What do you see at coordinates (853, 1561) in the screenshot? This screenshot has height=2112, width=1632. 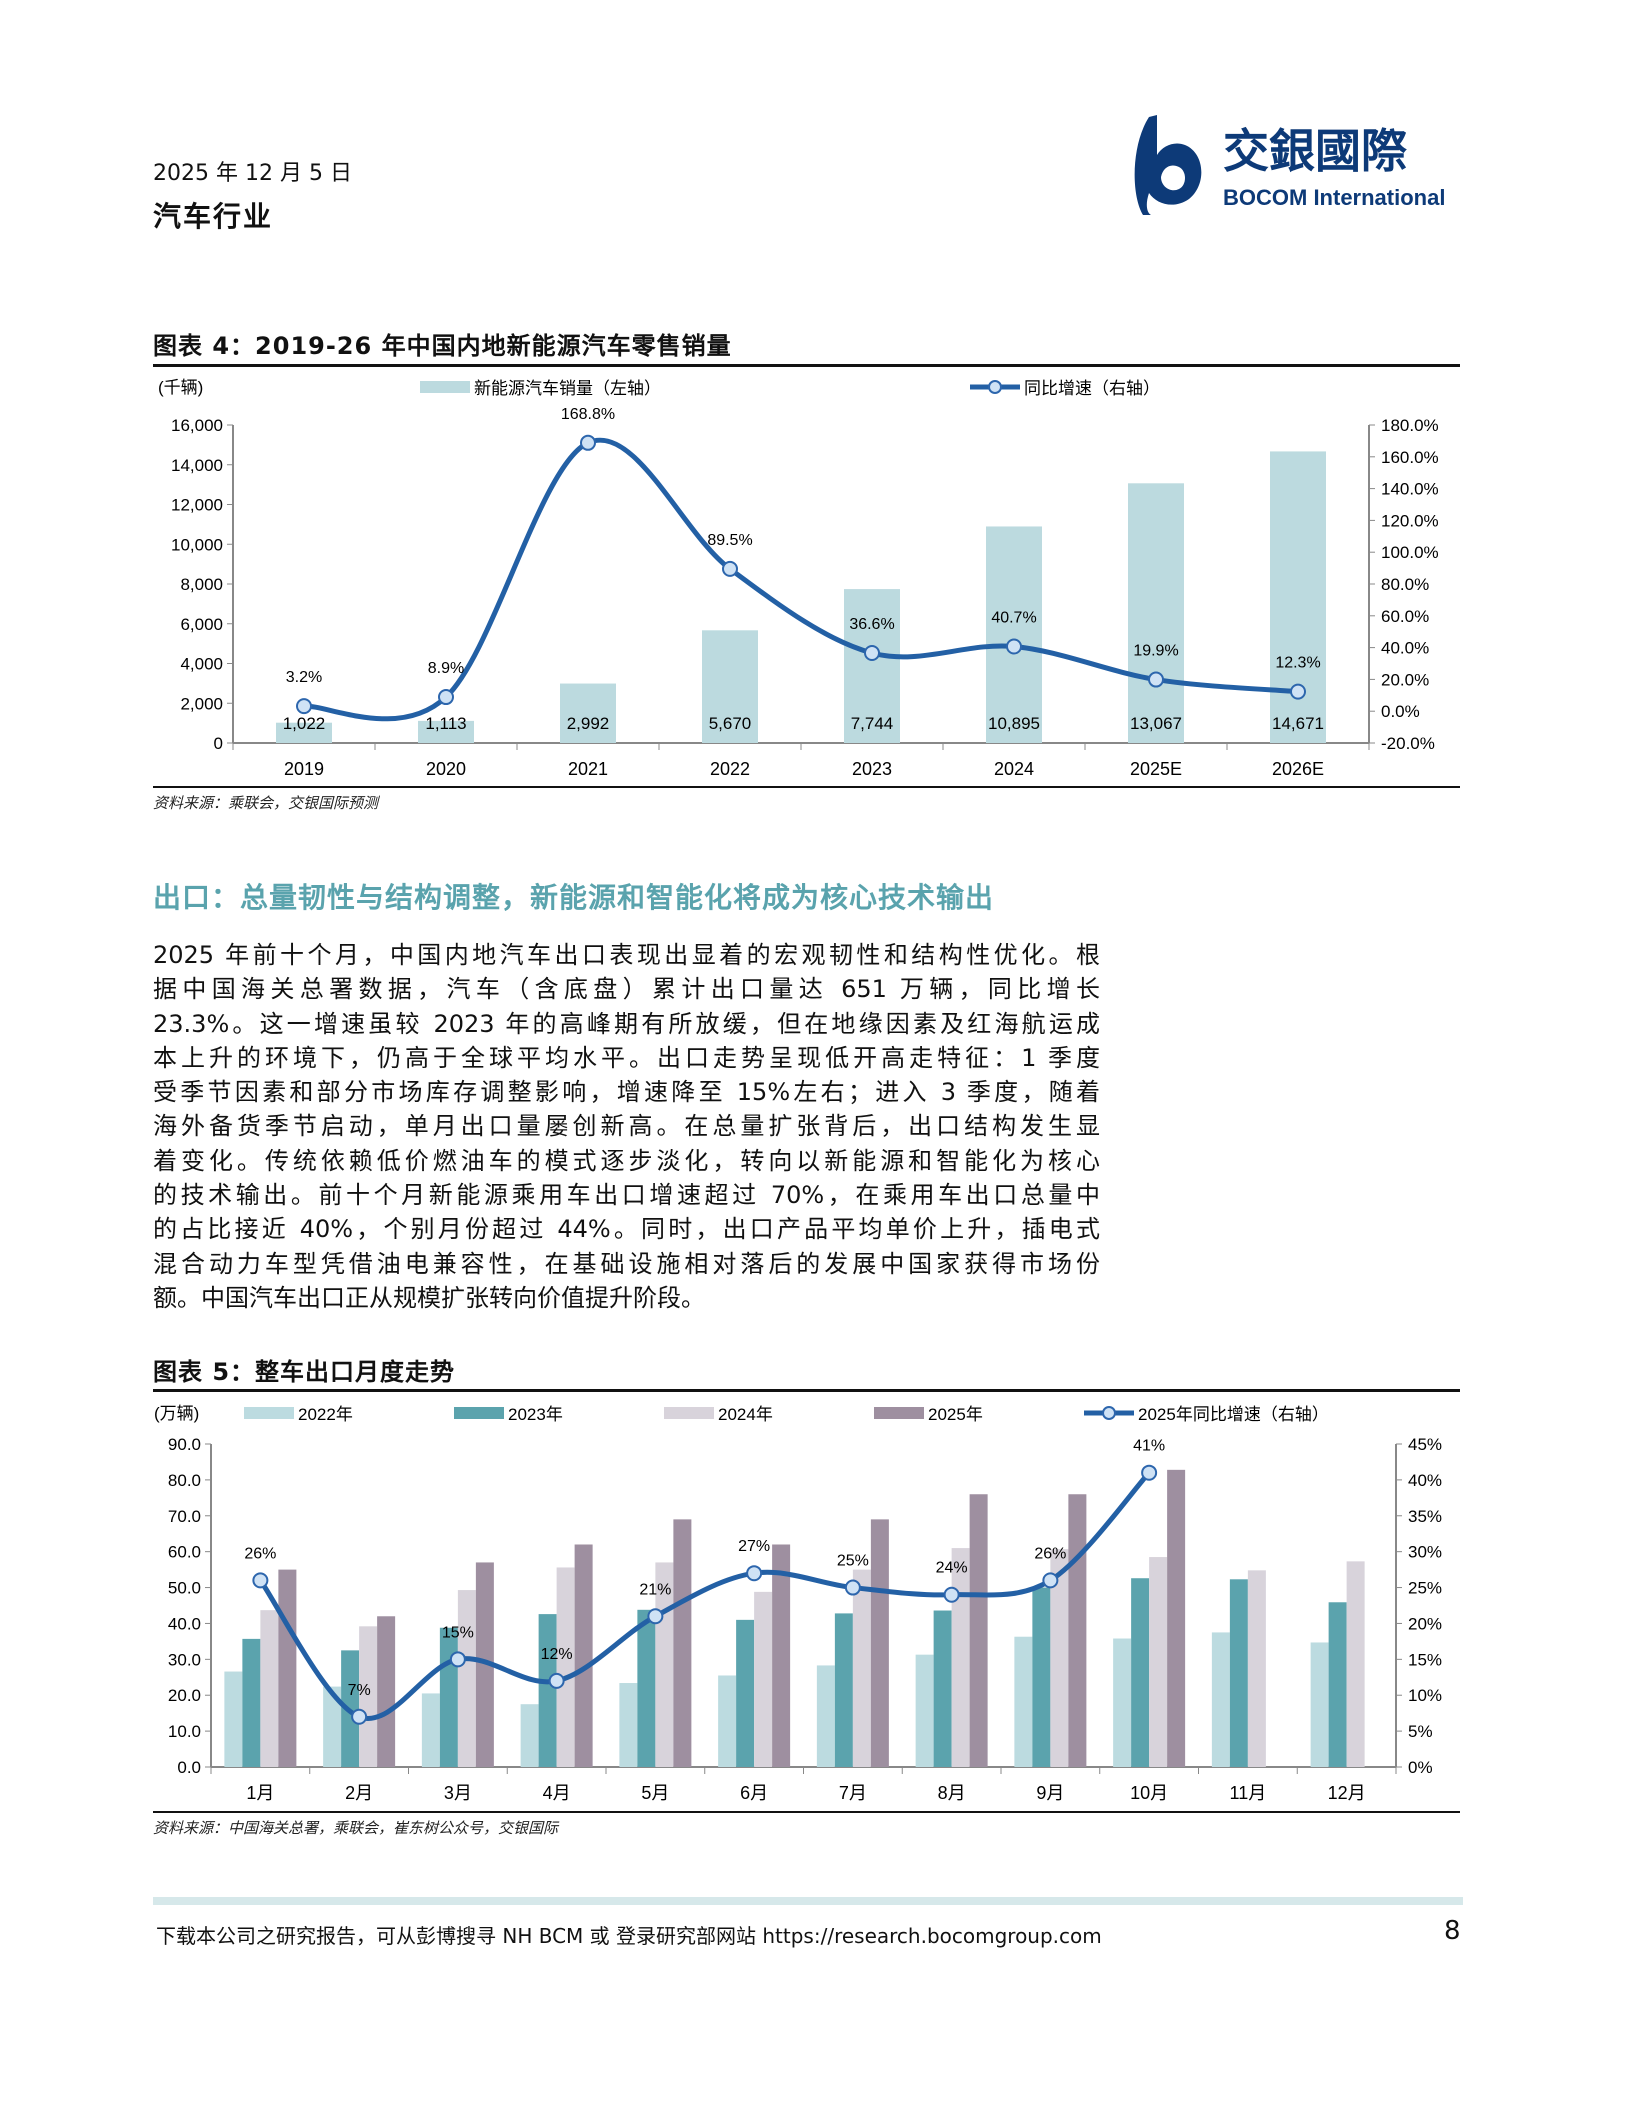 I see `growth-label: 25%` at bounding box center [853, 1561].